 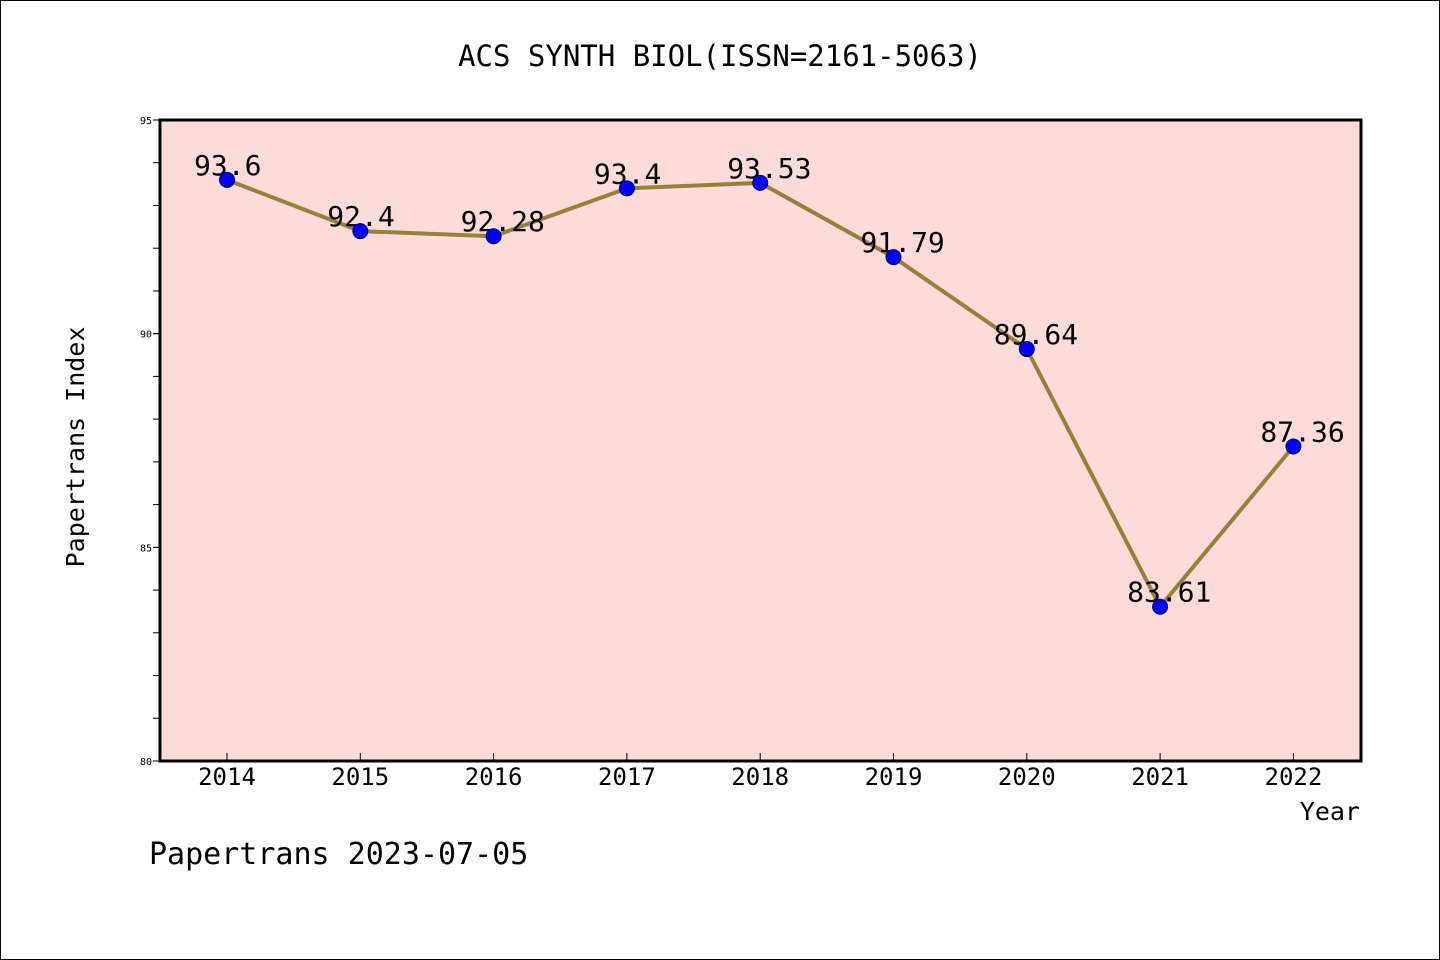 What do you see at coordinates (146, 762) in the screenshot?
I see `y-tick-label: 80` at bounding box center [146, 762].